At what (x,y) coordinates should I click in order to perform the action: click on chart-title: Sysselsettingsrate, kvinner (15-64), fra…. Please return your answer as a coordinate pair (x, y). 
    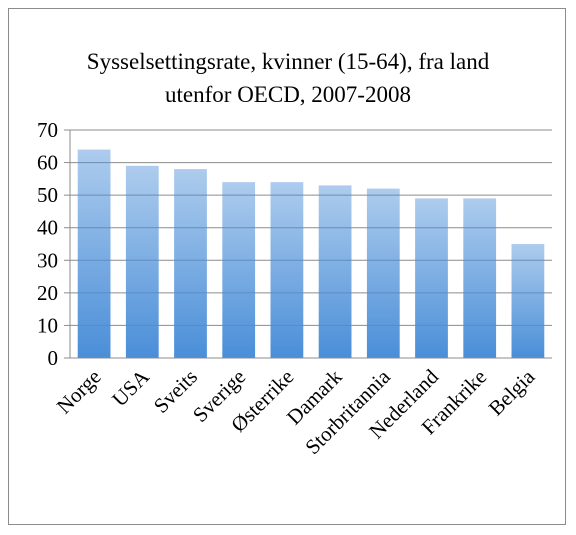
    Looking at the image, I should click on (288, 78).